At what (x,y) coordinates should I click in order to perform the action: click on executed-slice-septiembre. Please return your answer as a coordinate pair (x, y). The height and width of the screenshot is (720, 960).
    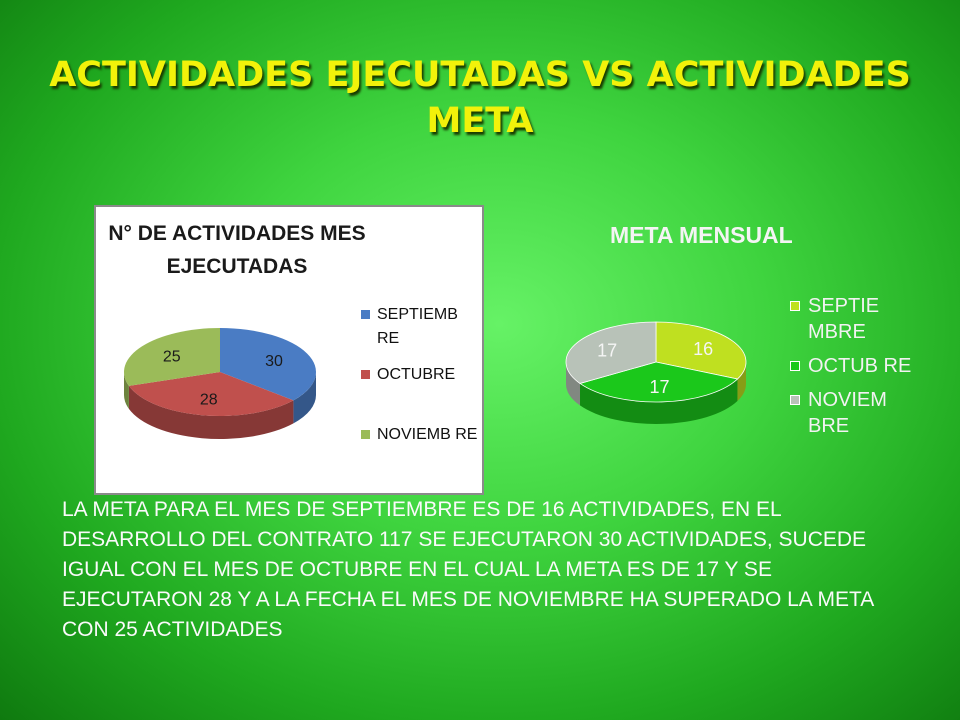
    Looking at the image, I should click on (268, 364).